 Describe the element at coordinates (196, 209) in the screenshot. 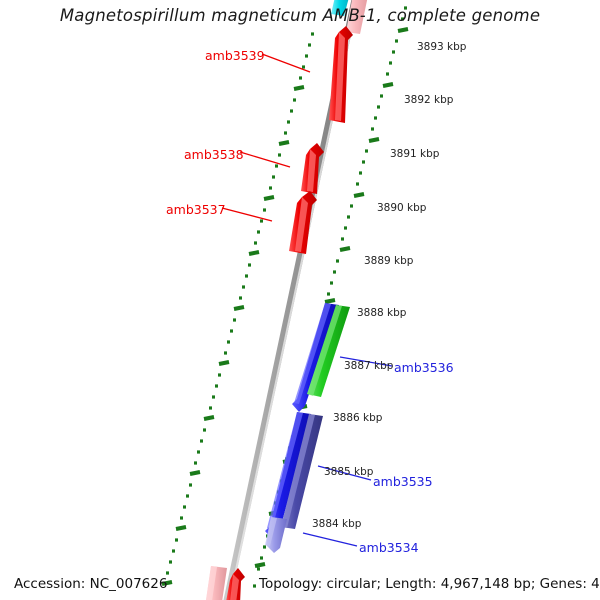

I see `gene-label-amb3537: amb3537` at that location.